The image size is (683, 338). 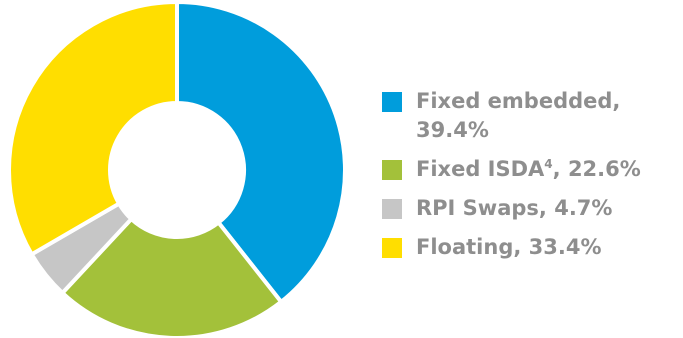 What do you see at coordinates (509, 247) in the screenshot?
I see `legend-label-floating: Floating, 33.4%` at bounding box center [509, 247].